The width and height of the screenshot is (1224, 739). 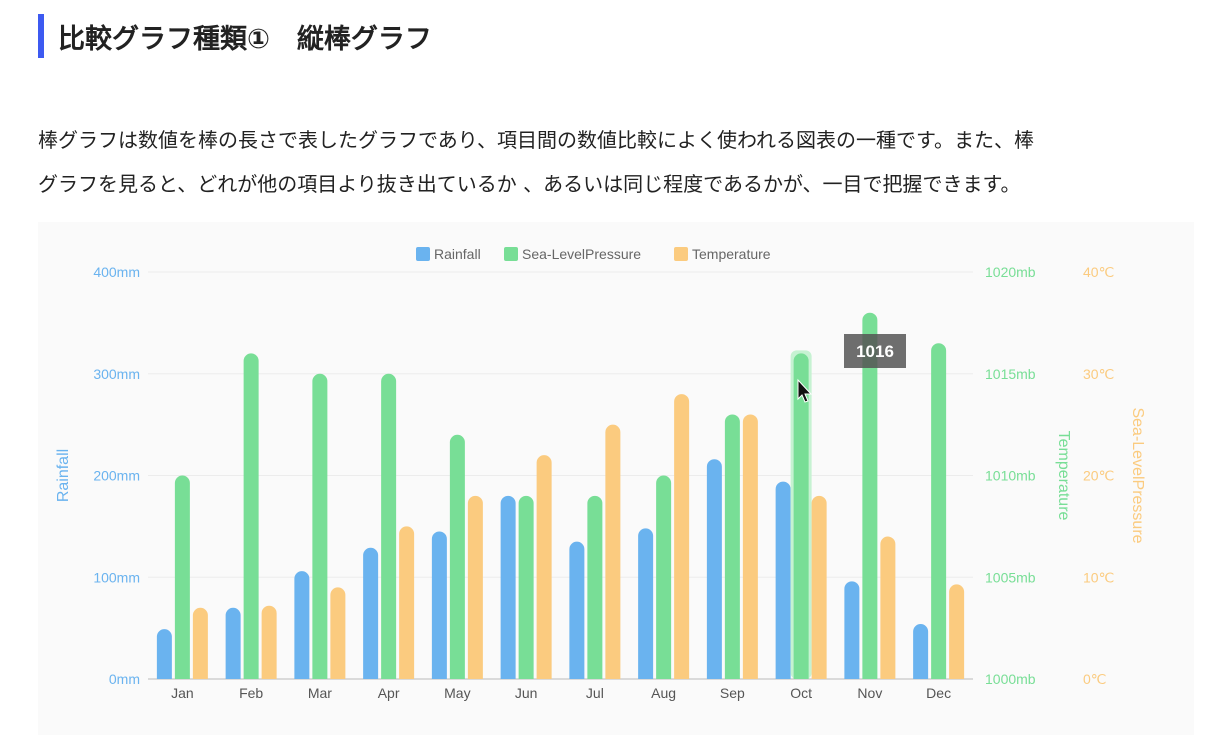 What do you see at coordinates (1098, 272) in the screenshot?
I see `right-axis-2-tick-label: 40℃` at bounding box center [1098, 272].